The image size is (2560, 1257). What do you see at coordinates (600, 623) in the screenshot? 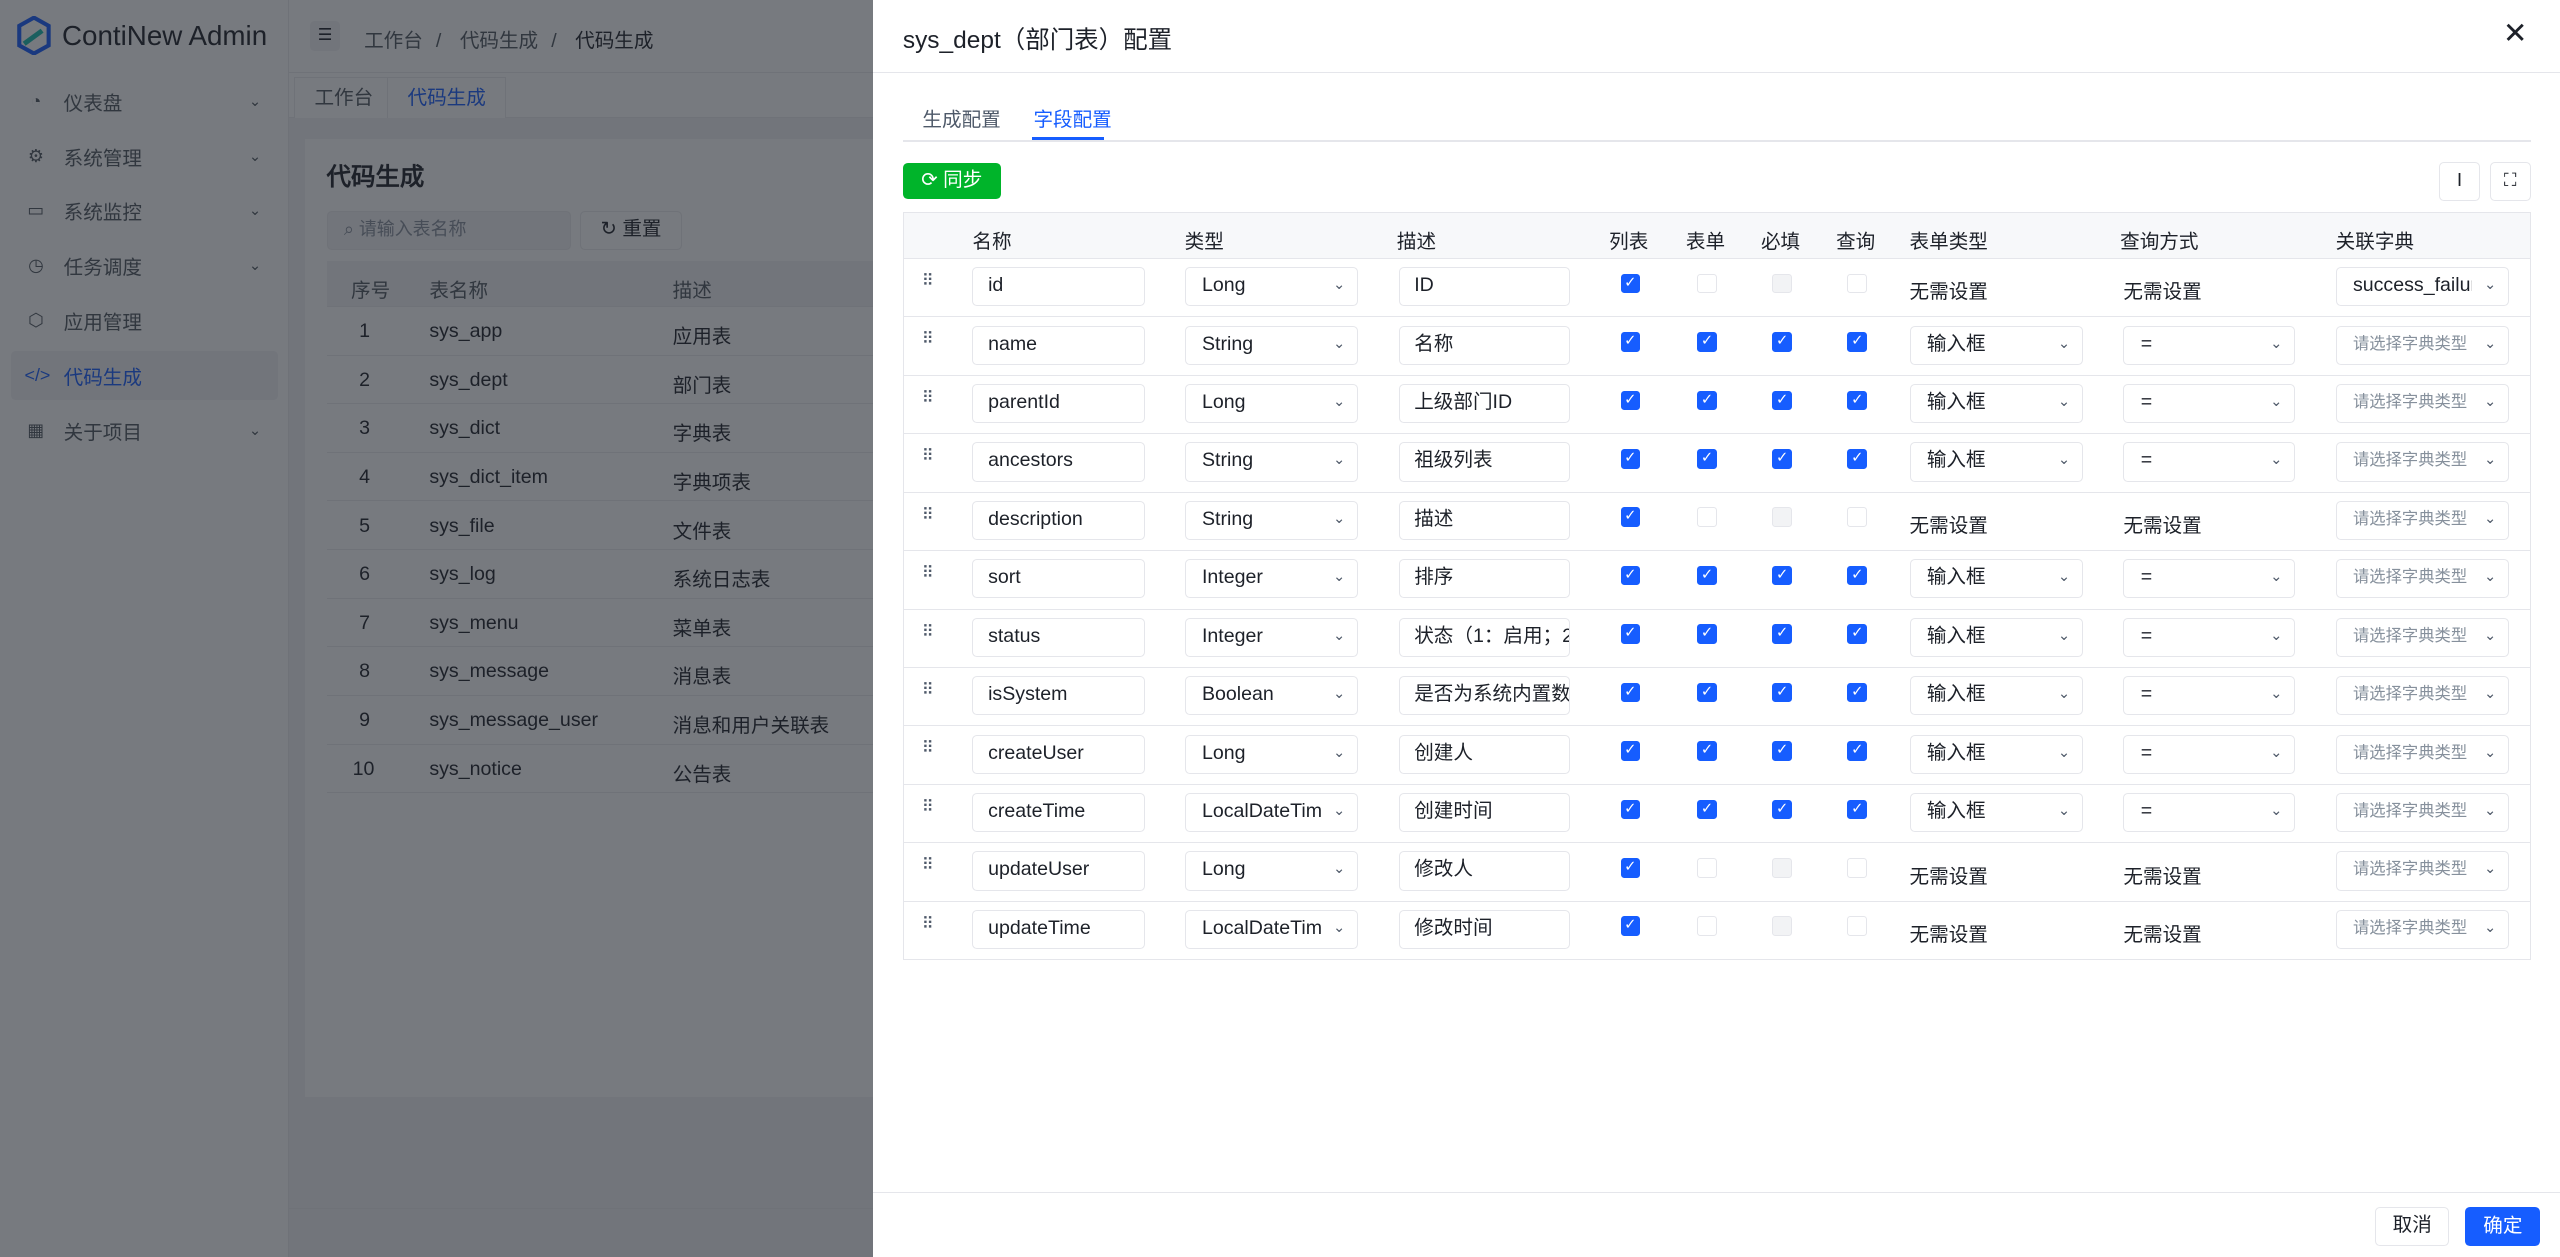
I see `table-row: 7 sys_menu 菜单表` at bounding box center [600, 623].